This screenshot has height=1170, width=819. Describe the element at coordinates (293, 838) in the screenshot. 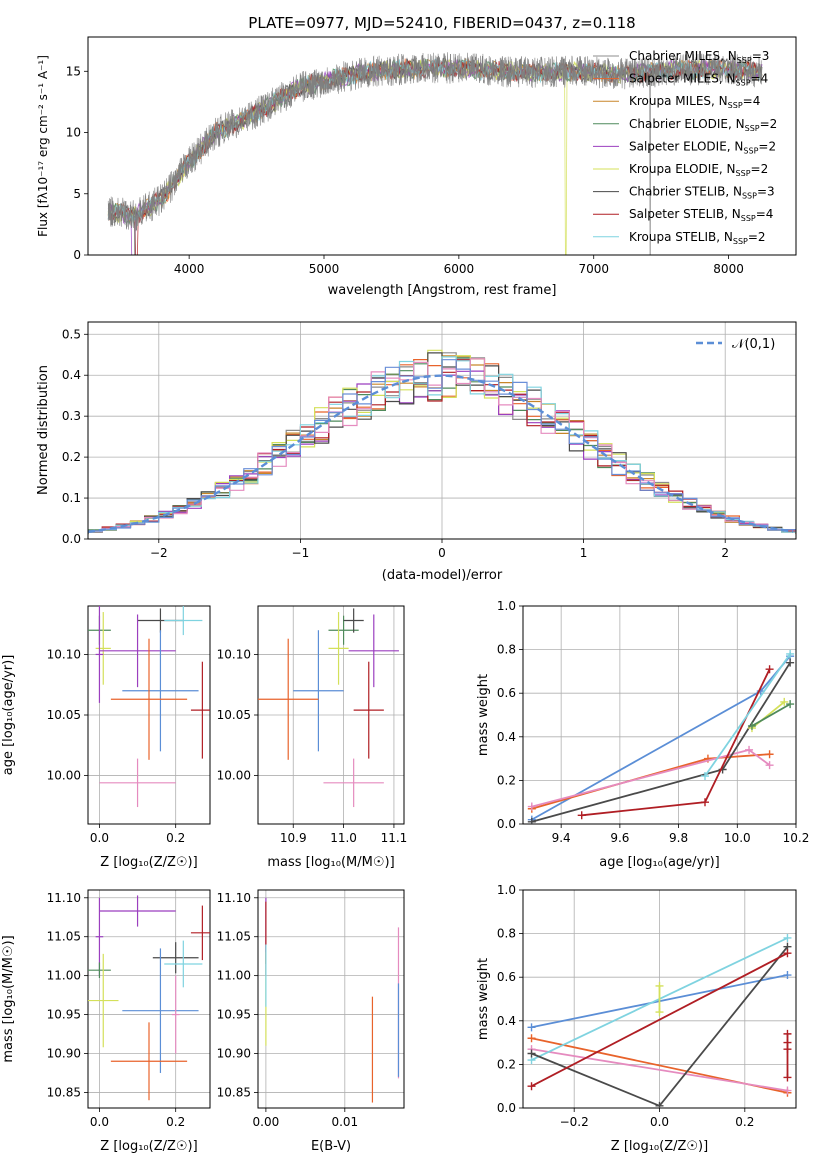

I see `x-tick-label: 10.9` at that location.